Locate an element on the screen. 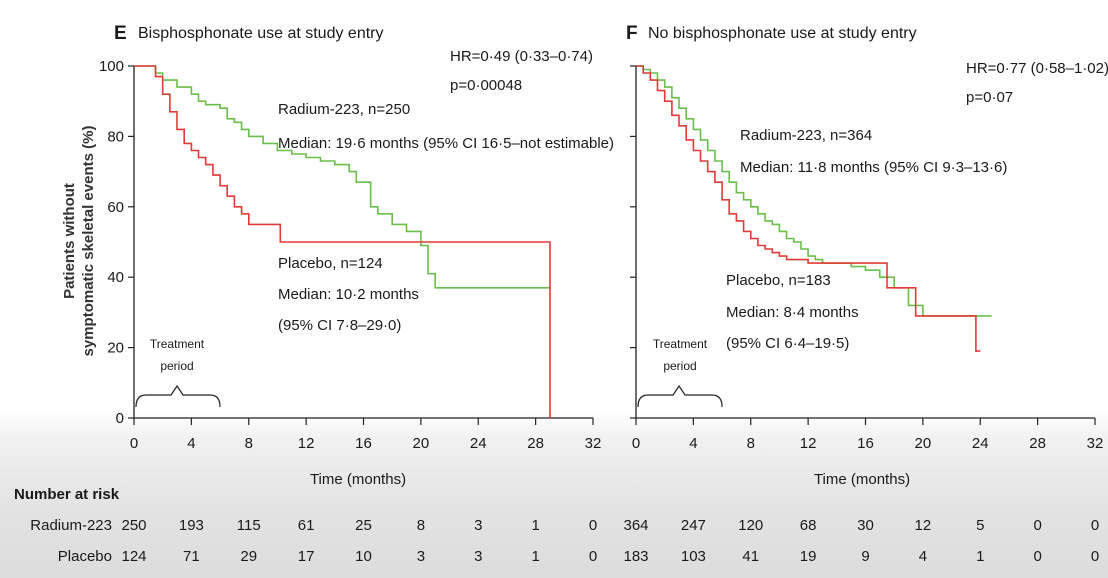 This screenshot has height=578, width=1108. panel-e-placebo-ci: (95% CI 7·8–29·0) is located at coordinates (339, 325).